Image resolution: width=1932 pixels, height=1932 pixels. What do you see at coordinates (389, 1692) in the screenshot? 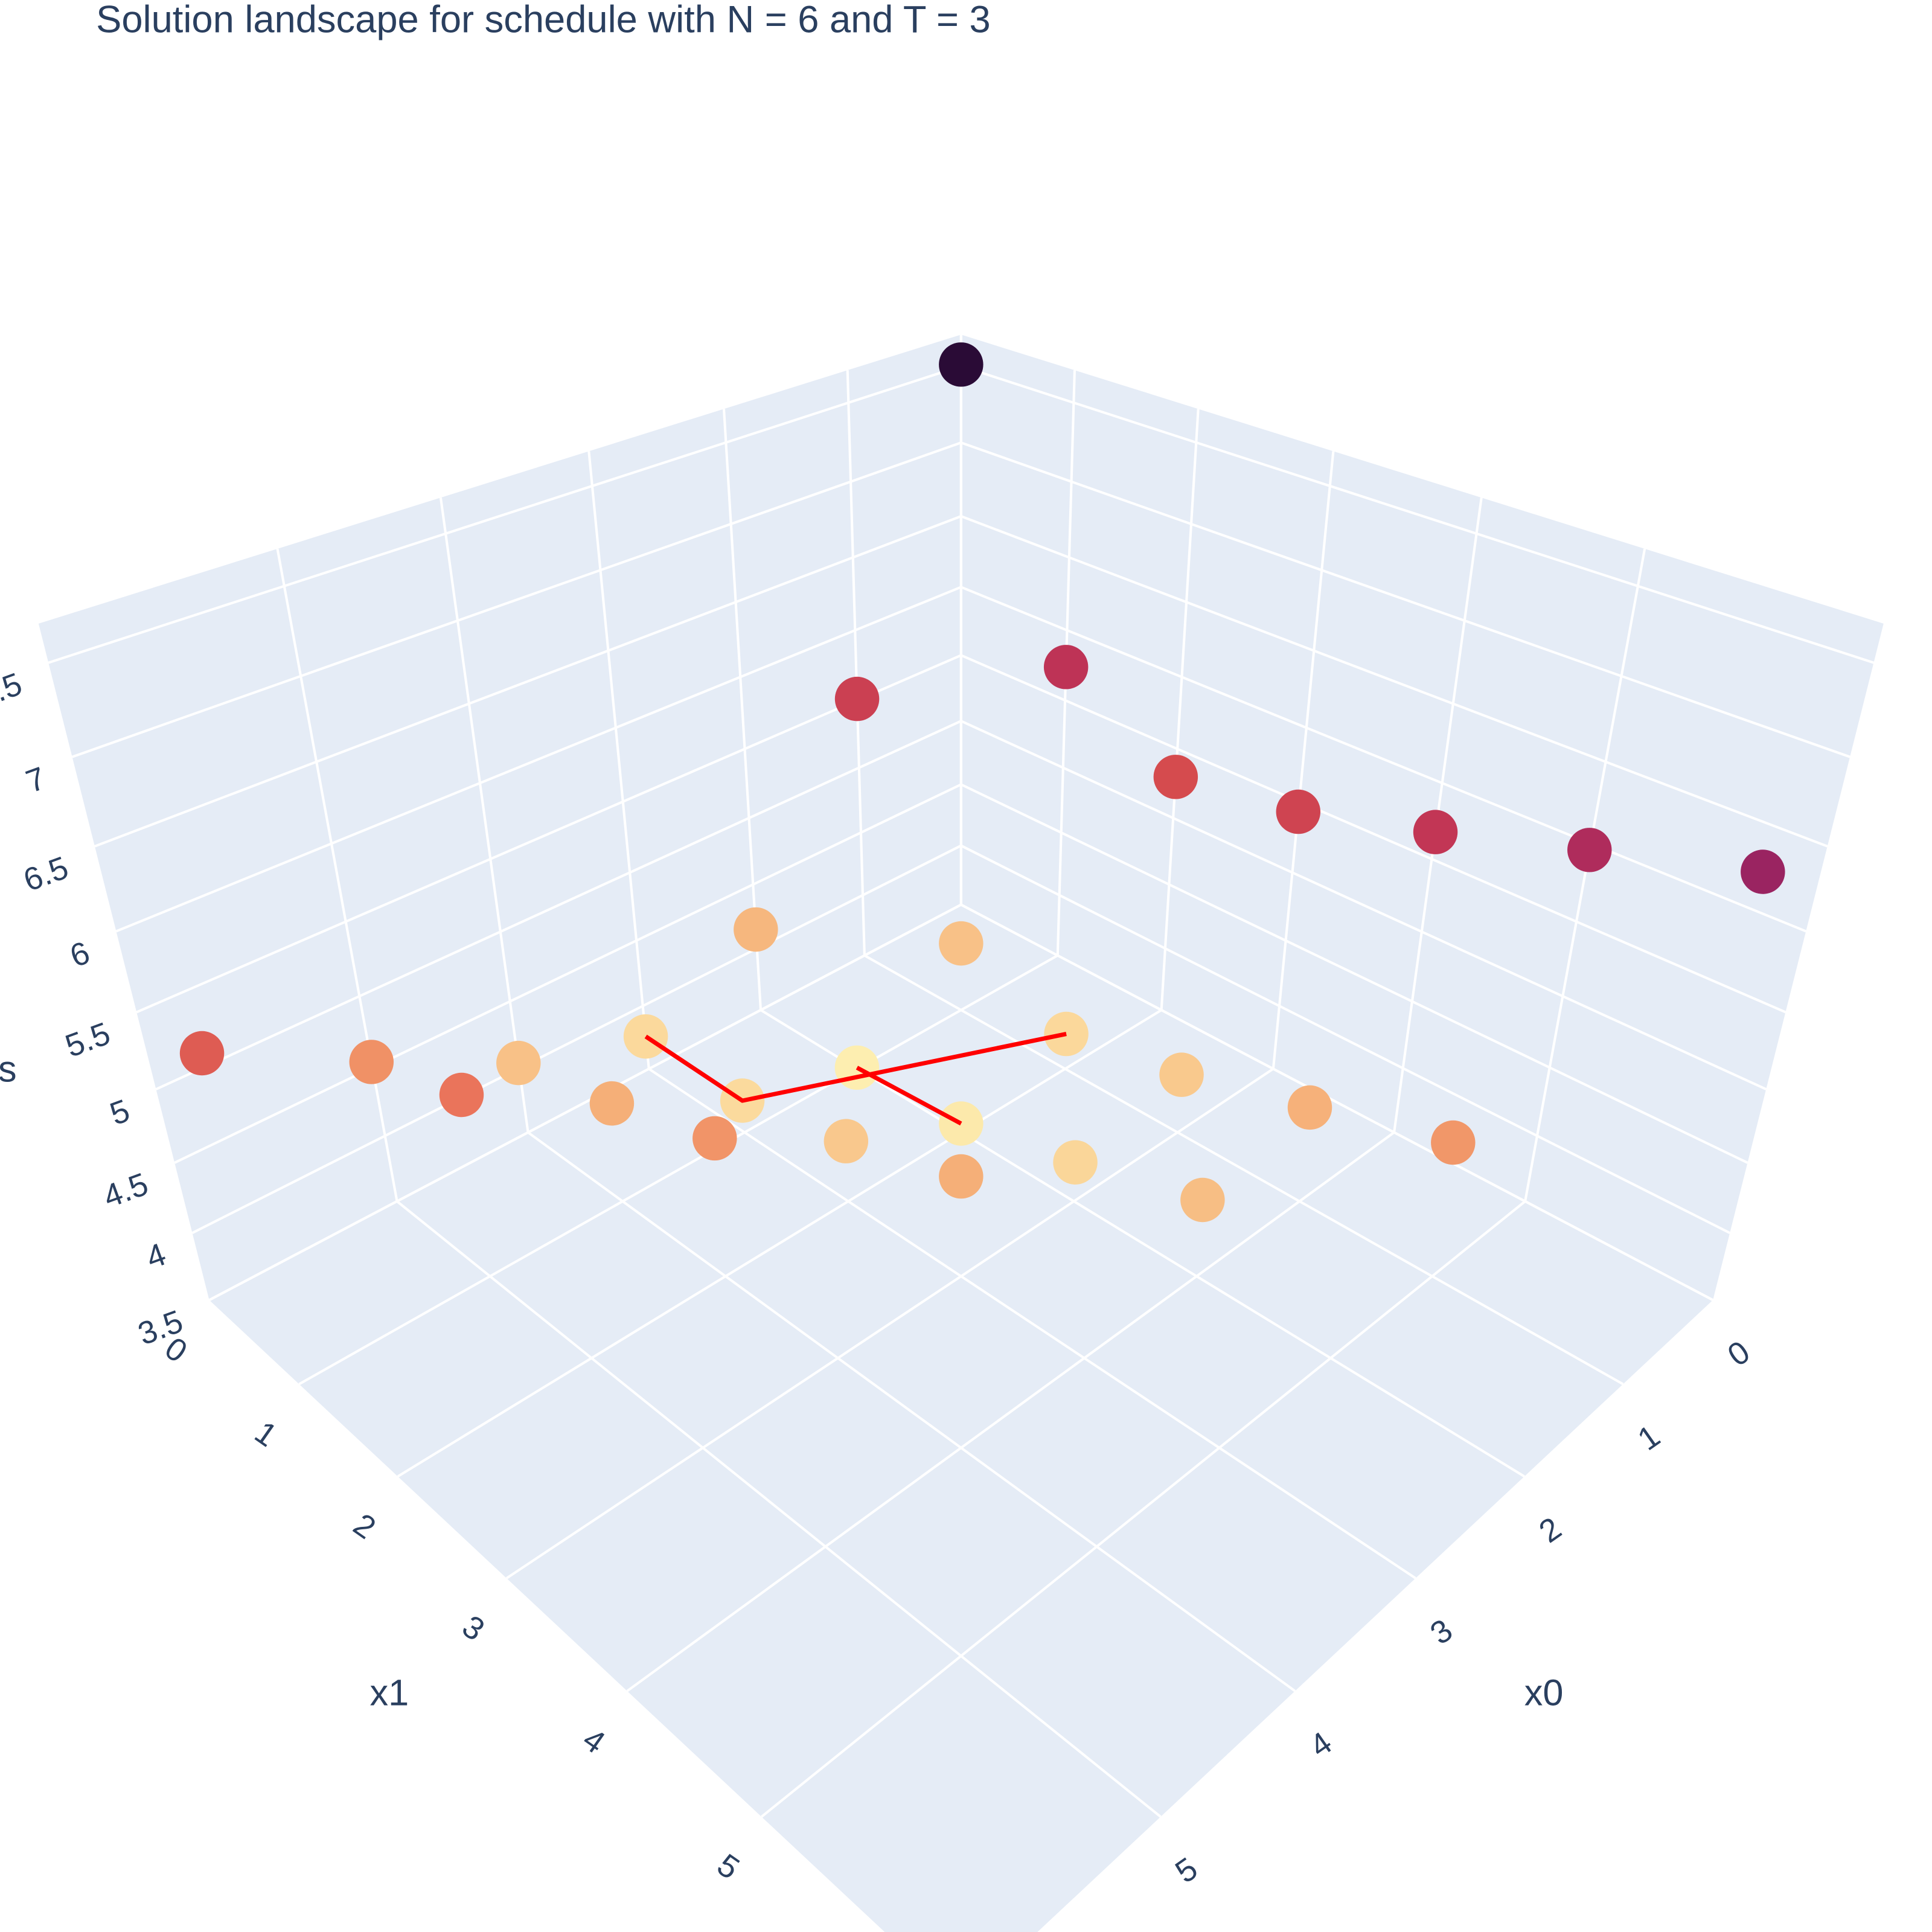
I see `x1-axis-title: x1` at bounding box center [389, 1692].